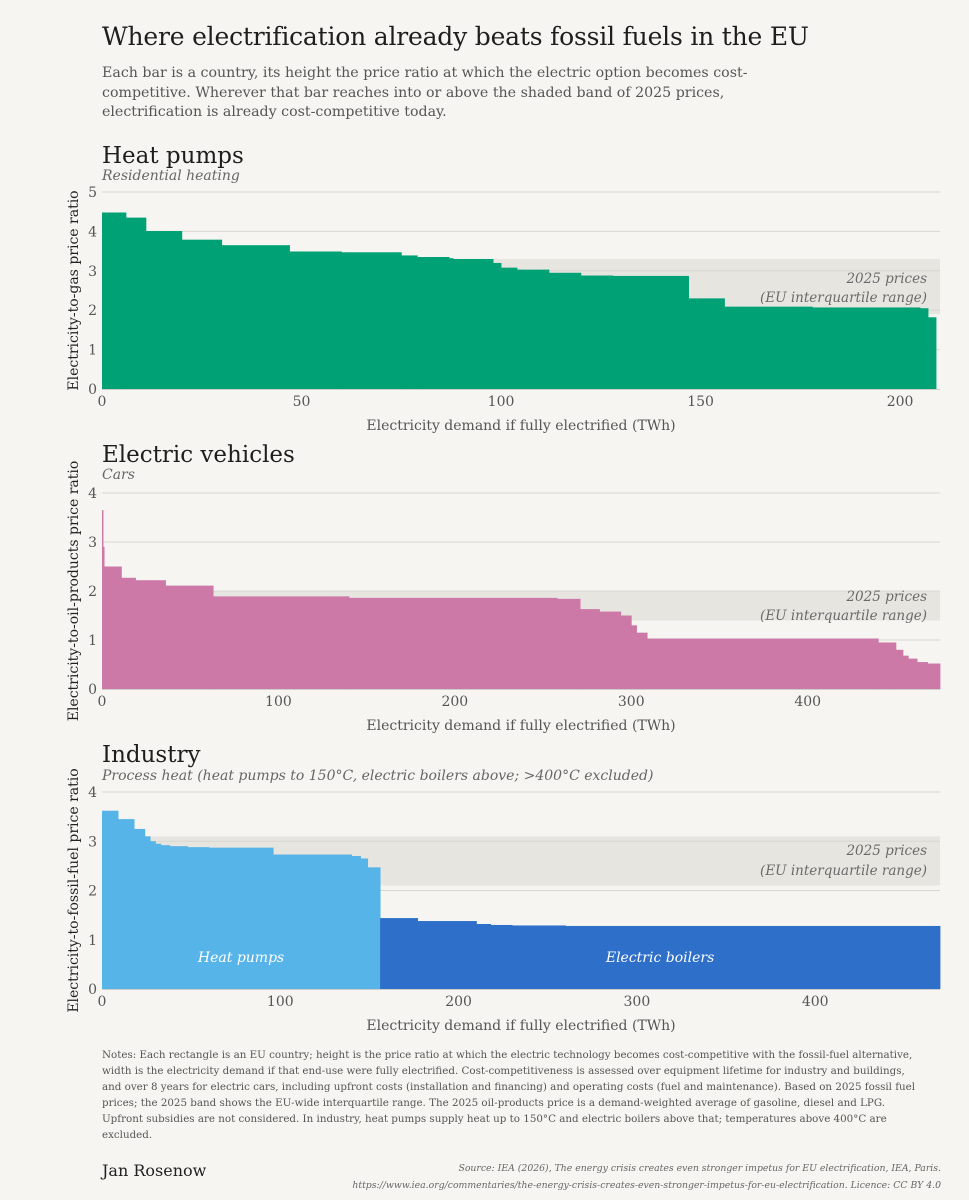  What do you see at coordinates (170, 176) in the screenshot?
I see `chart-subtitle: Residential heating` at bounding box center [170, 176].